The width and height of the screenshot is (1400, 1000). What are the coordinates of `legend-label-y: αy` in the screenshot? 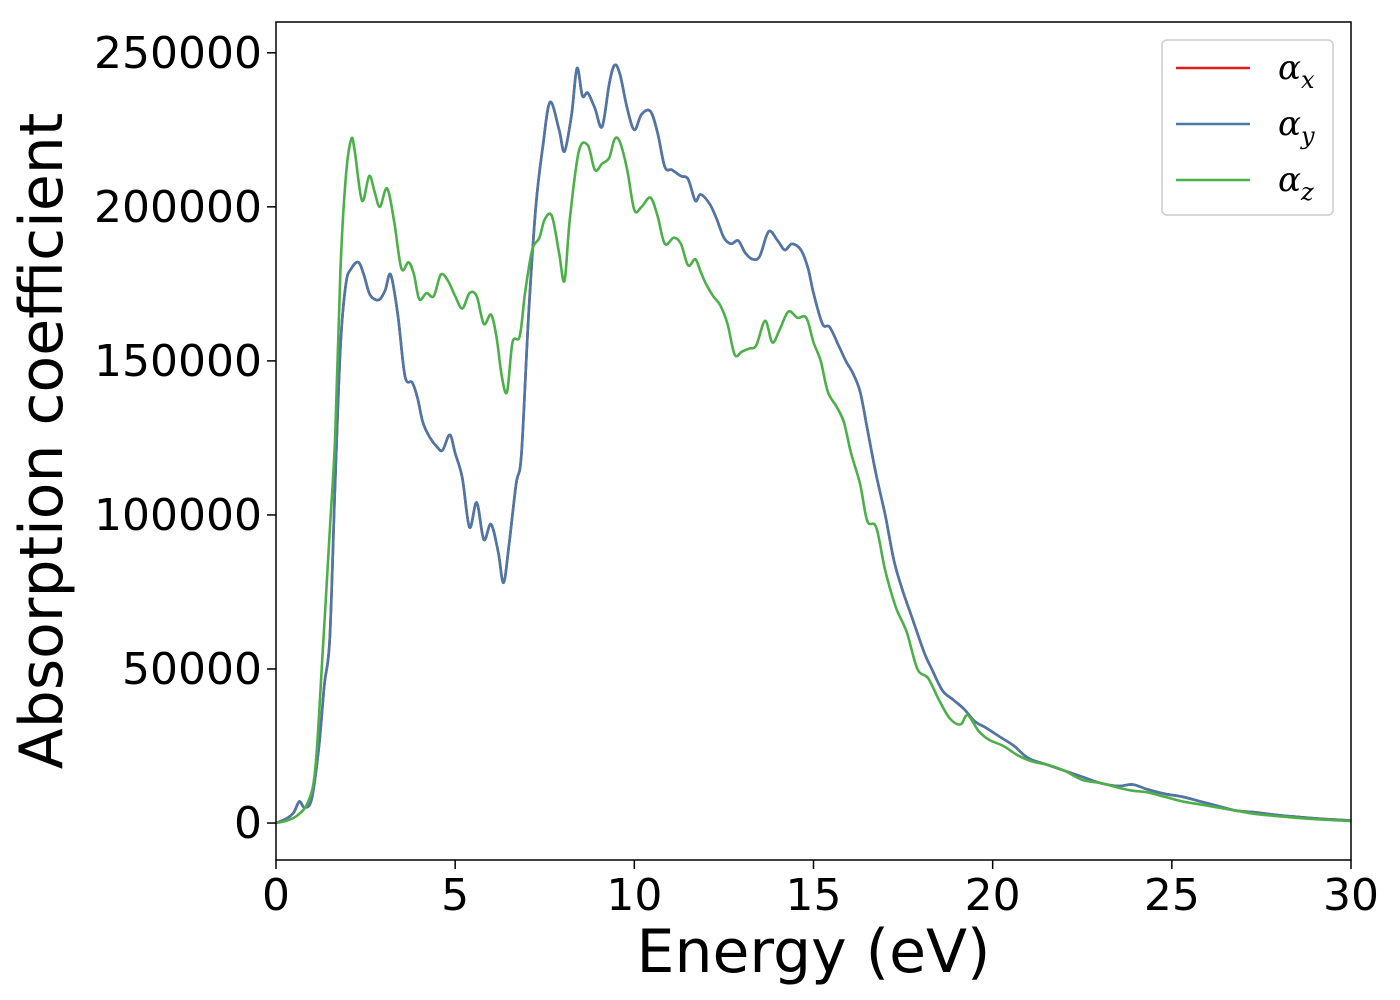 It's located at (1296, 127).